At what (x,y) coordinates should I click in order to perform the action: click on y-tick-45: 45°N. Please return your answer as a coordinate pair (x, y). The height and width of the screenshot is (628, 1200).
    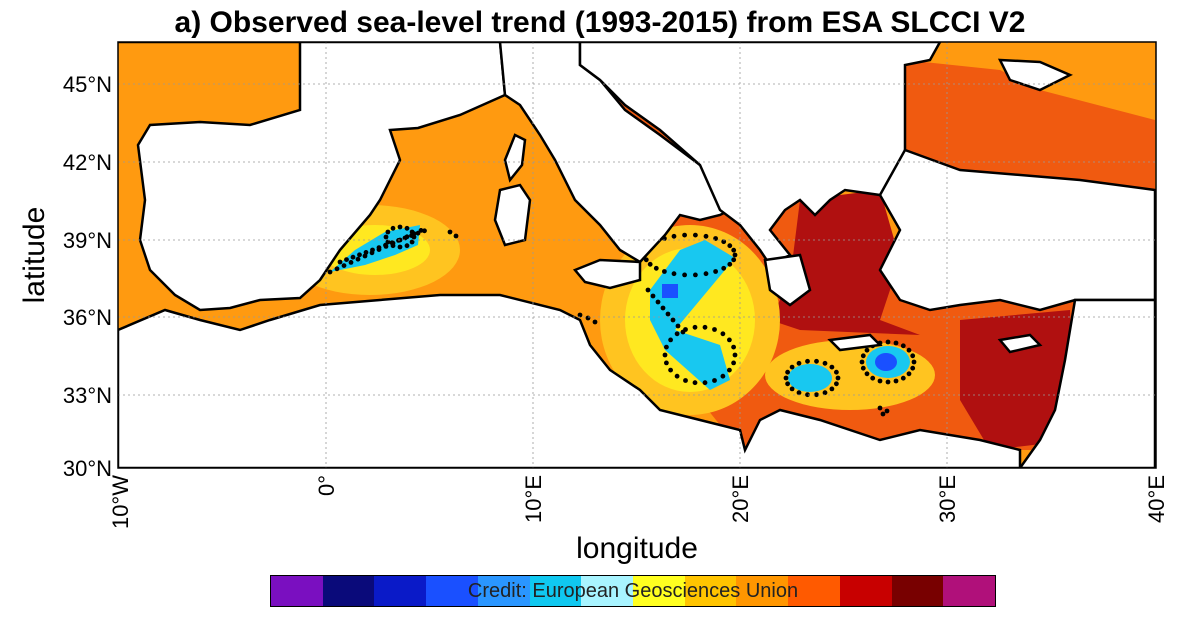
    Looking at the image, I should click on (87, 84).